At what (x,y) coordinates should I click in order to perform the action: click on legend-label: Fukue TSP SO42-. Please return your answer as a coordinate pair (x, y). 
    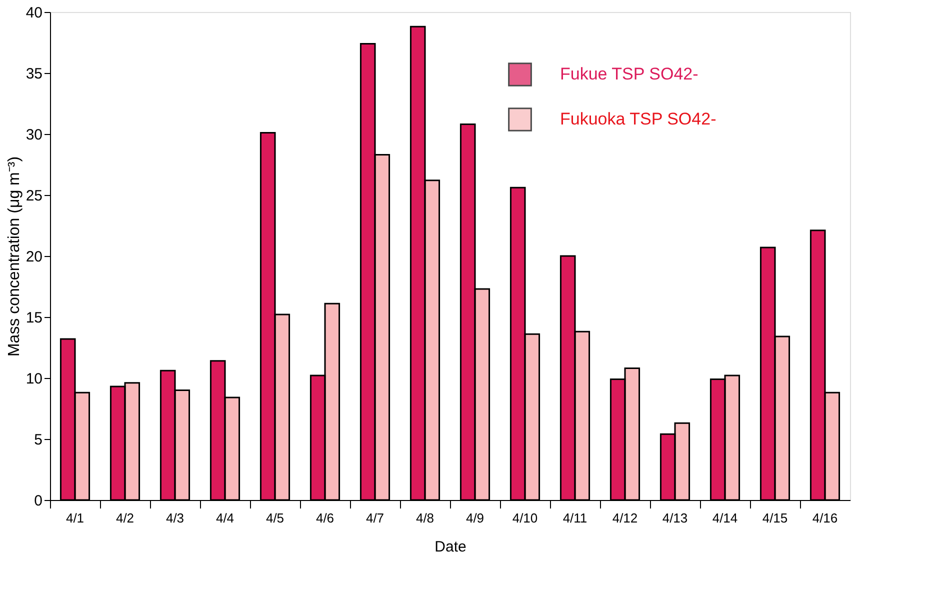
    Looking at the image, I should click on (629, 74).